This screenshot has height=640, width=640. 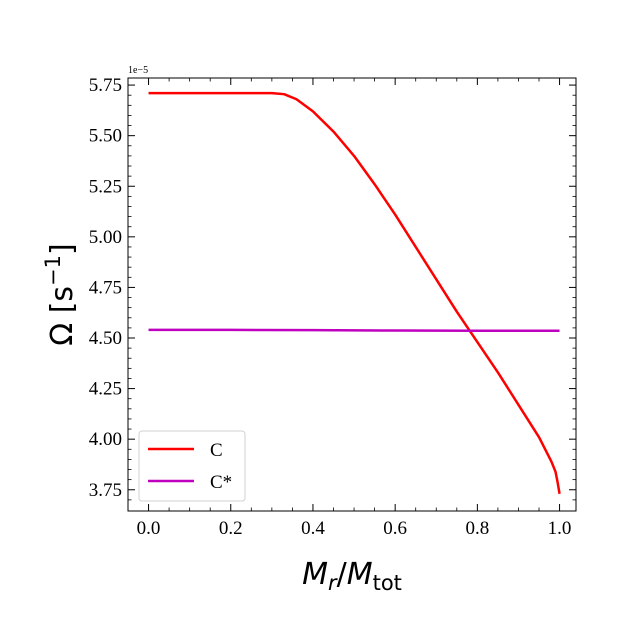 I want to click on x-tick-label: 0.2, so click(x=231, y=528).